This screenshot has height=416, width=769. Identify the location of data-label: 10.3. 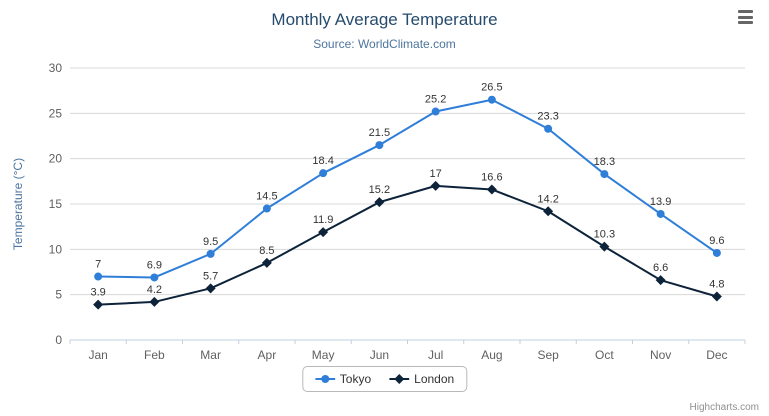
(604, 235).